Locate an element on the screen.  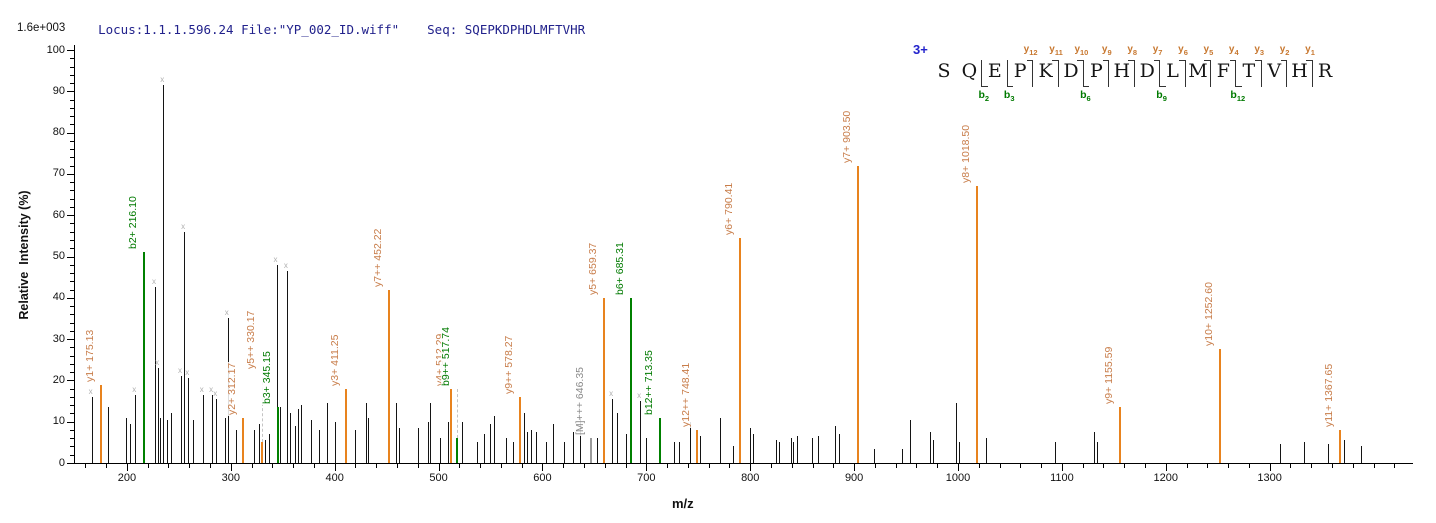
header-seq: Seq: SQEPKDPHDLMFTVHR is located at coordinates (506, 29).